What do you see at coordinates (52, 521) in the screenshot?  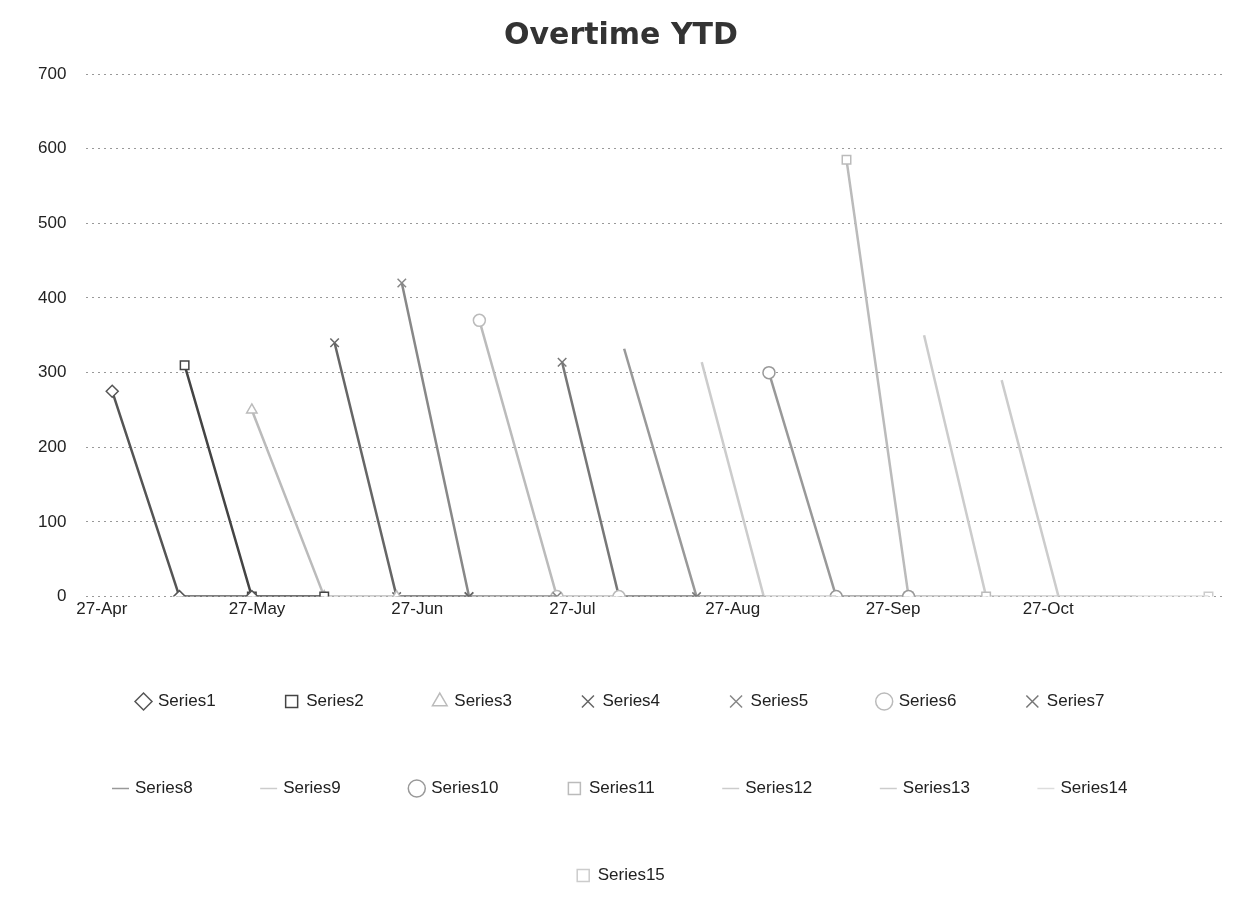 I see `y-tick-label: 100` at bounding box center [52, 521].